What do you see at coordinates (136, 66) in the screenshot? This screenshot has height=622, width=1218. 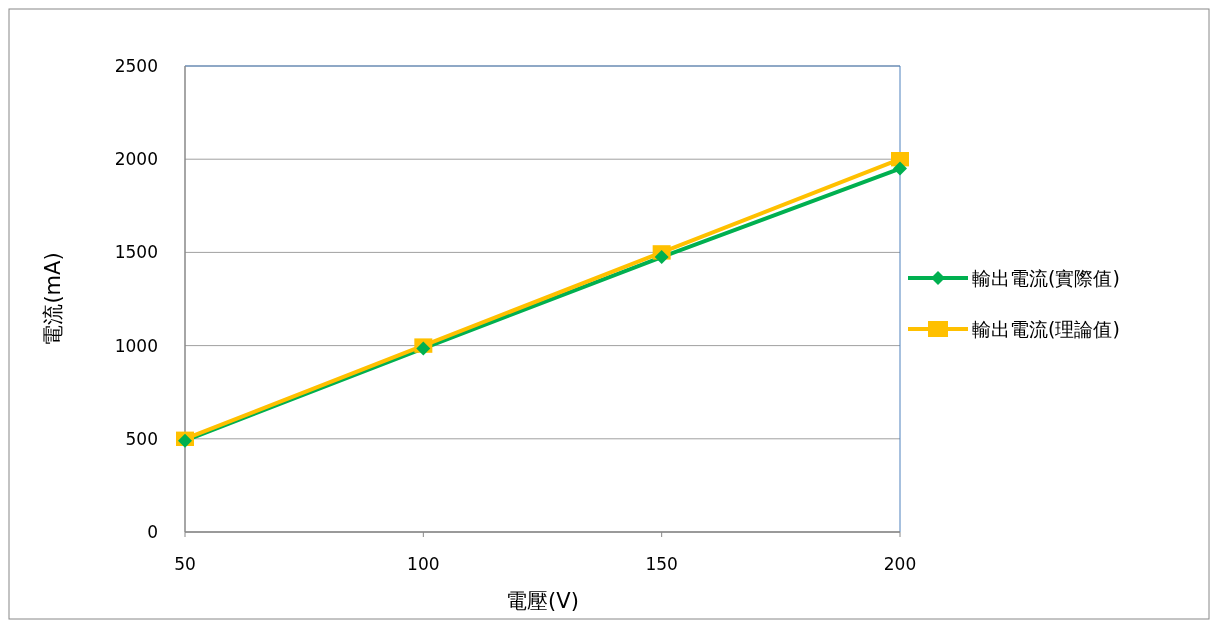 I see `y-tick-label: 2500` at bounding box center [136, 66].